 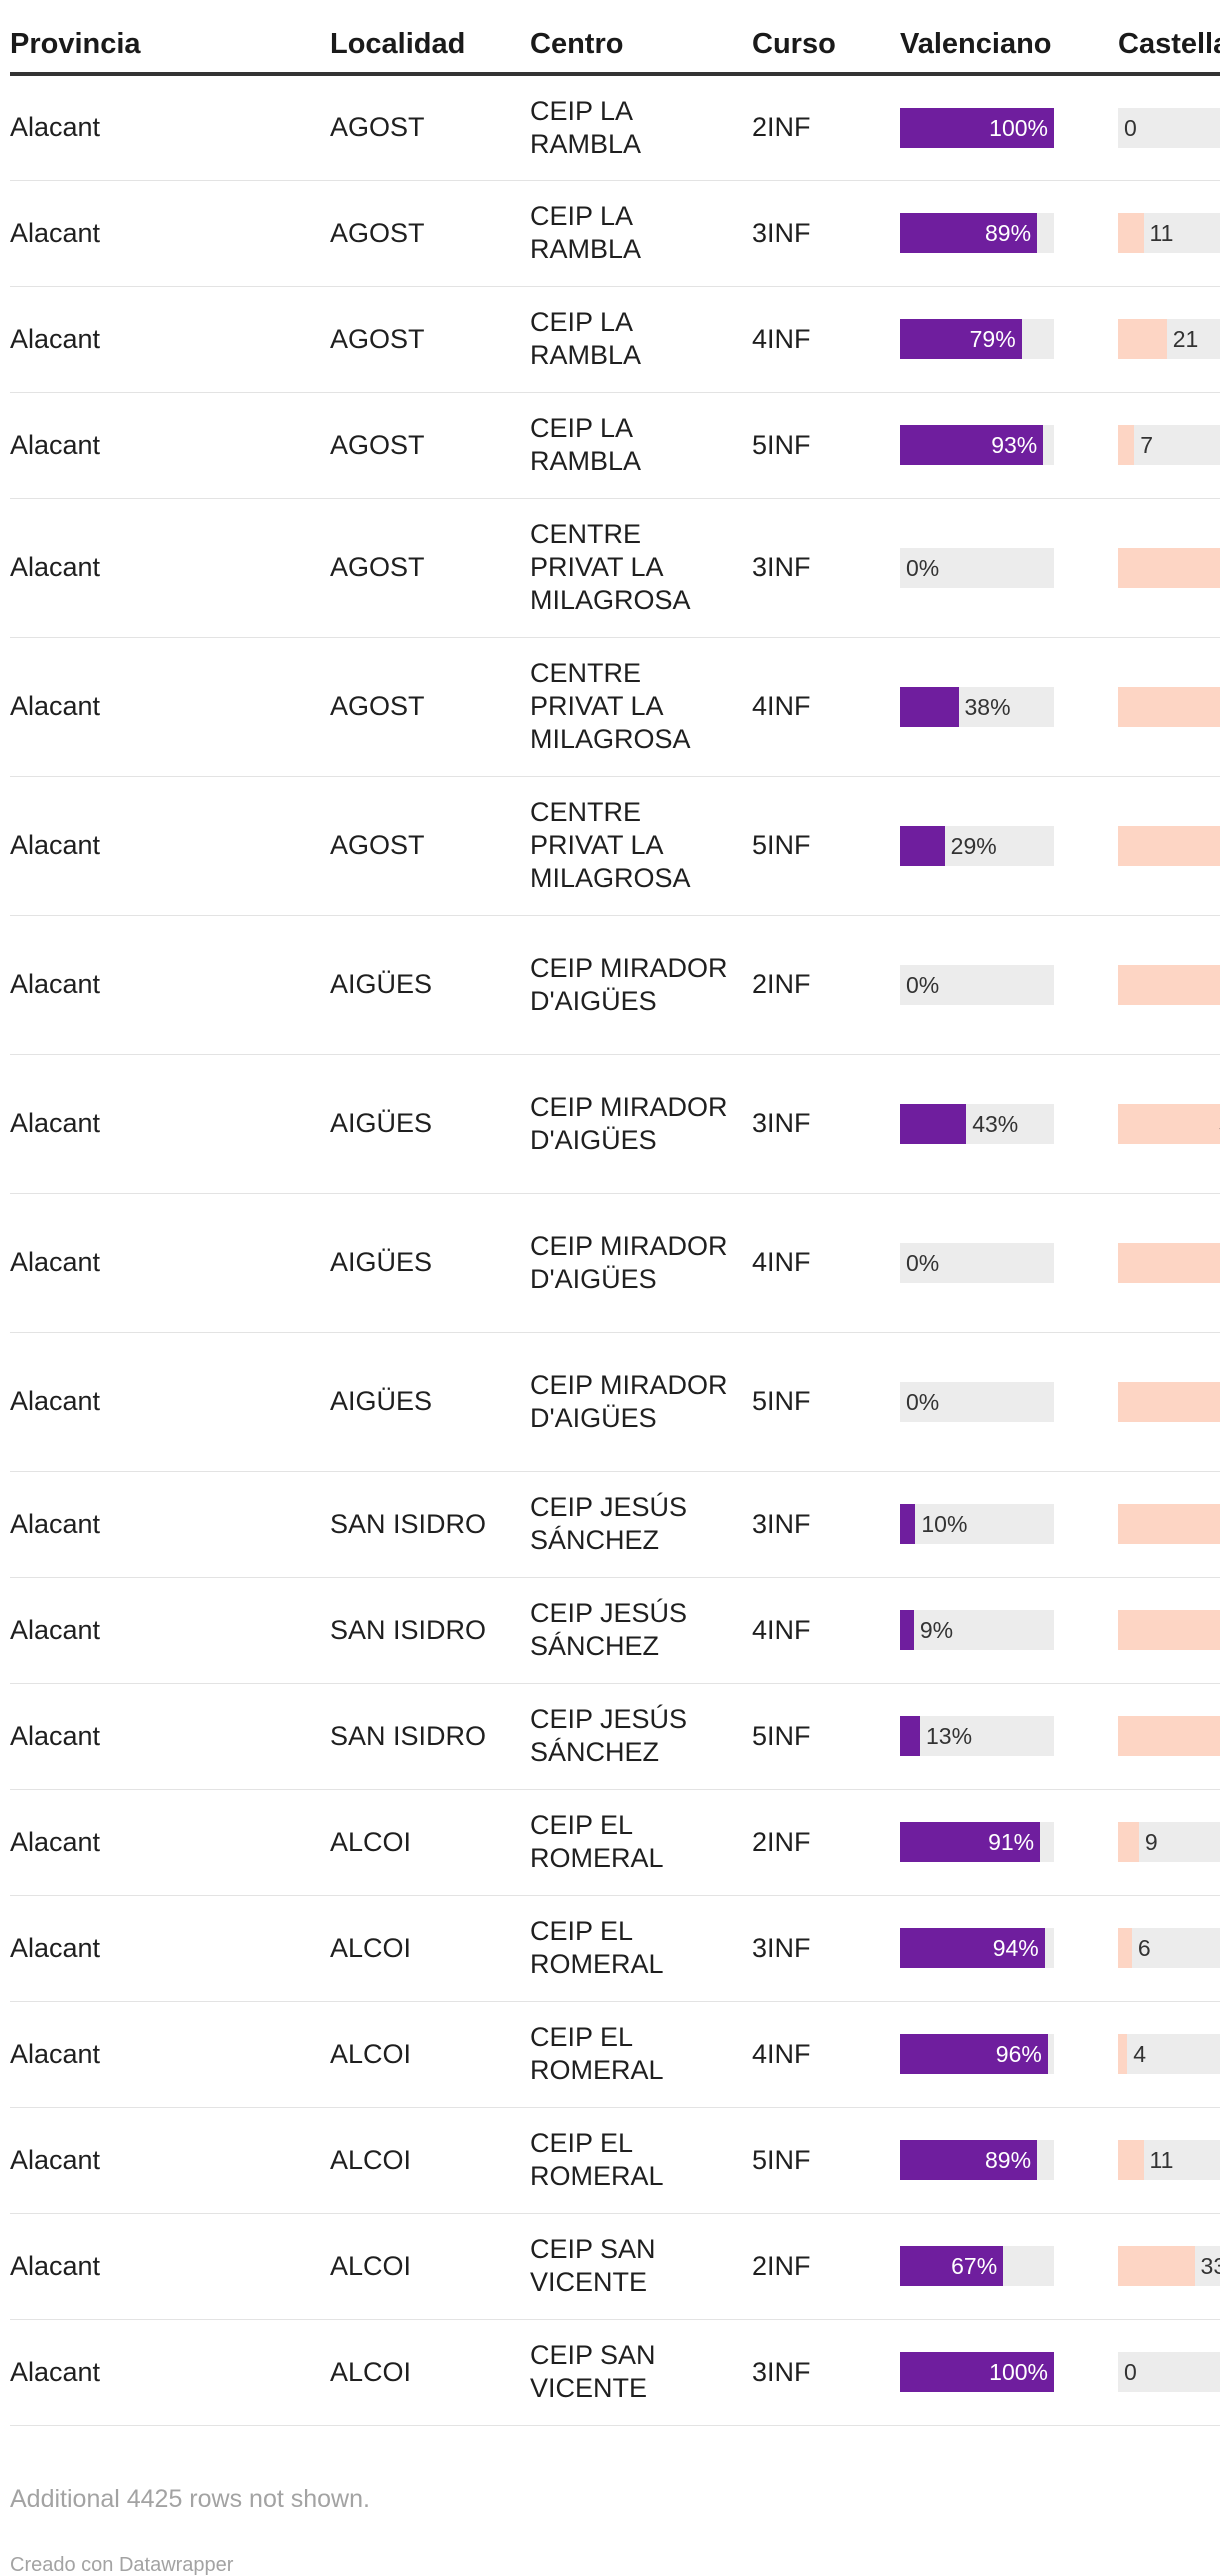 I want to click on column-header-castellano: Castellano, so click(x=1169, y=52).